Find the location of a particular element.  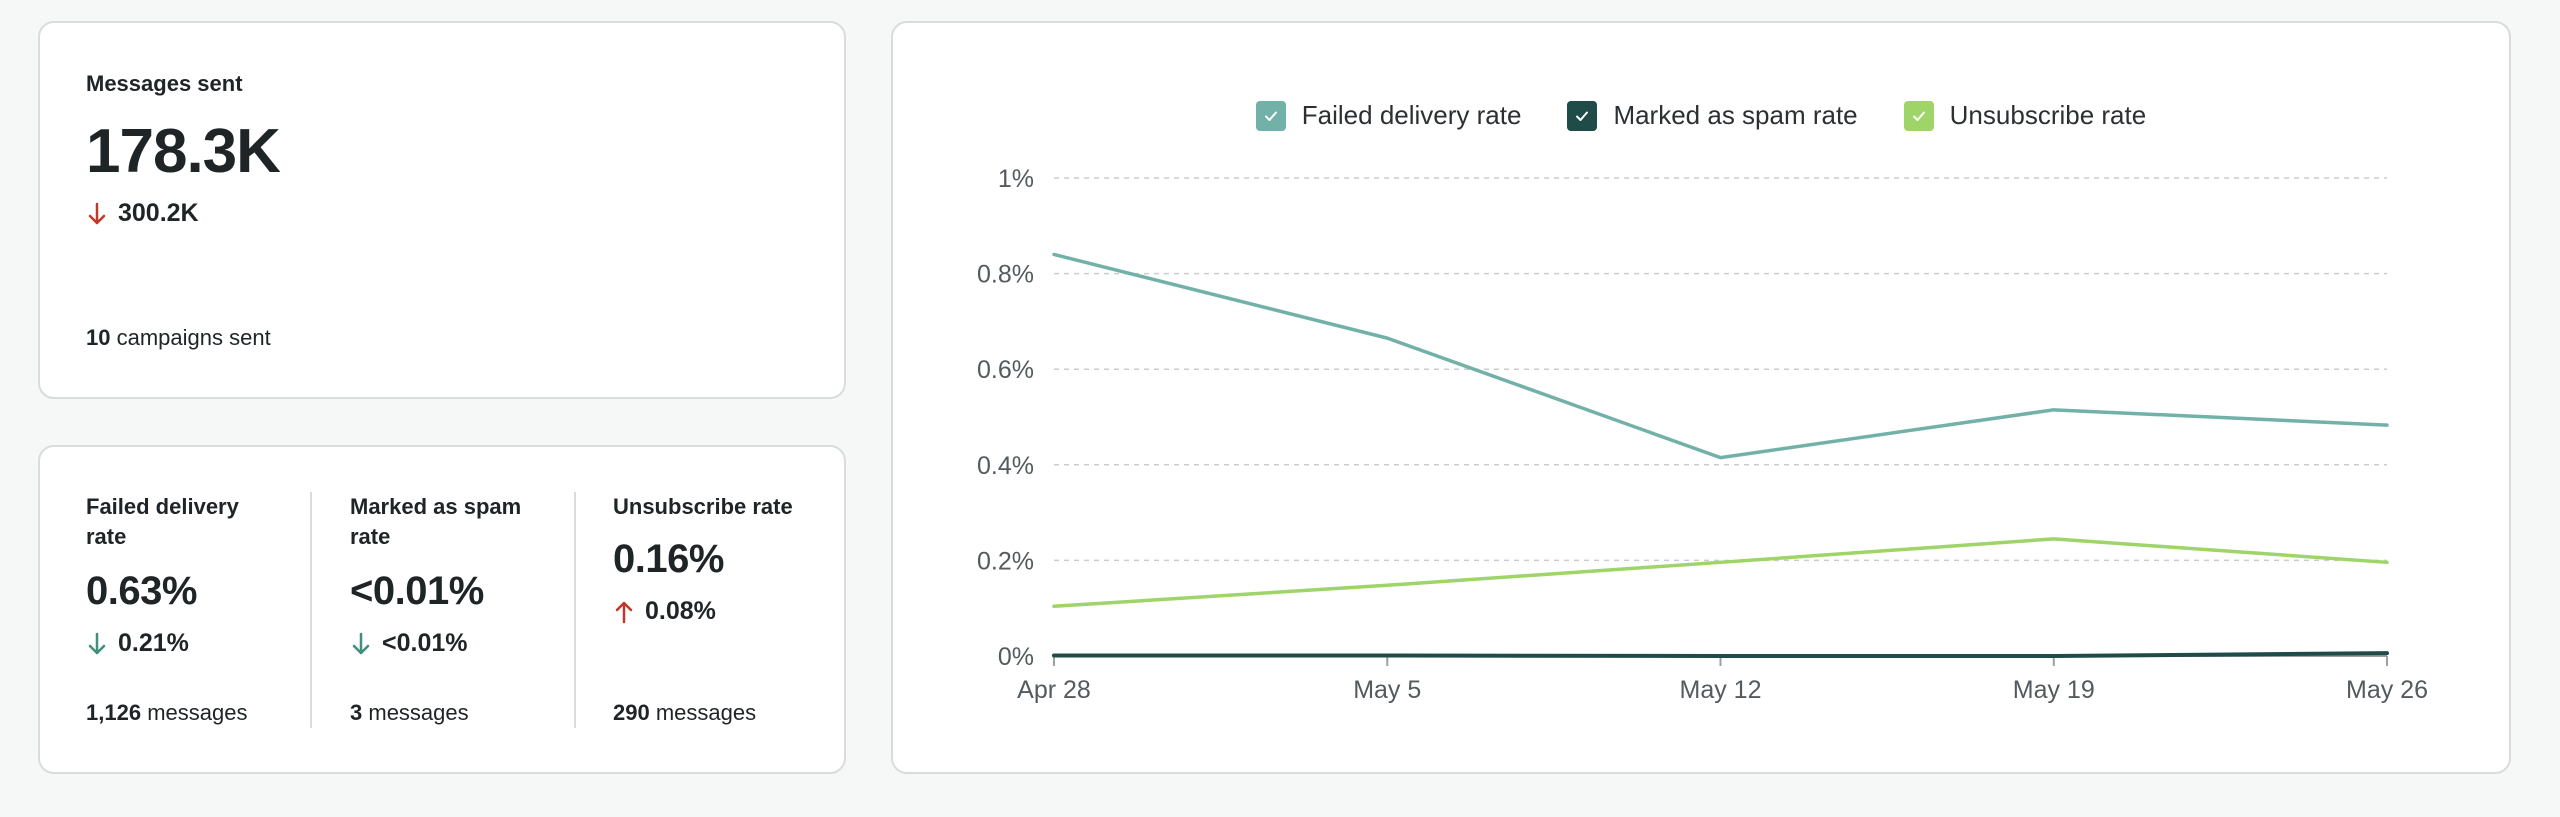

y-tick-label: 0% is located at coordinates (1016, 657).